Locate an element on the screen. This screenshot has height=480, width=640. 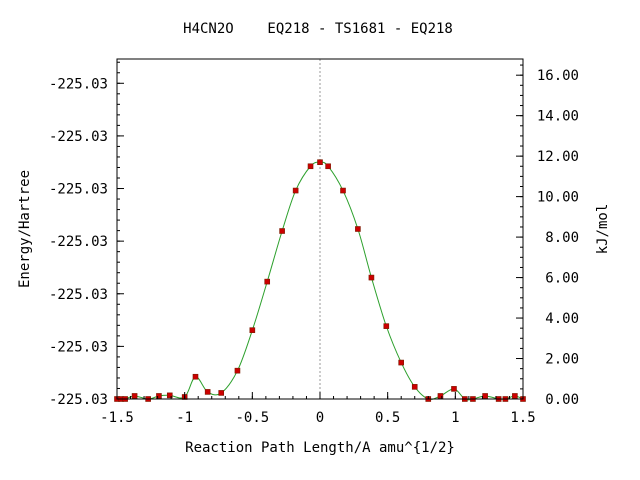
x-tick-label: 0.5 is located at coordinates (387, 418).